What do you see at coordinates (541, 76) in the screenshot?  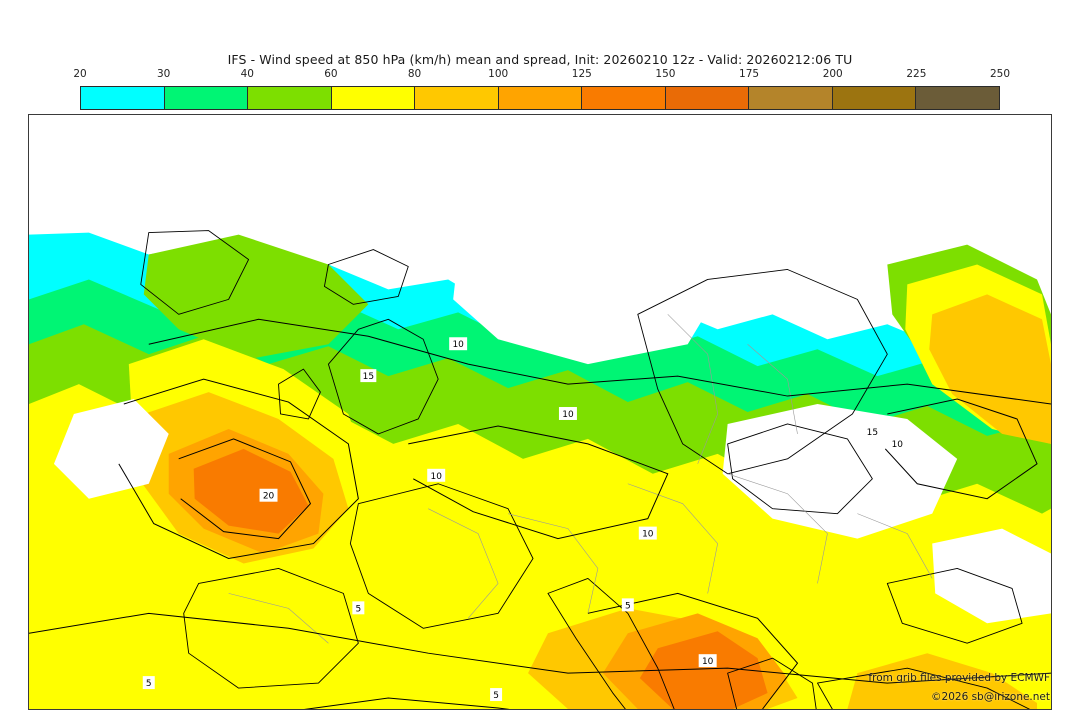 I see `colorbar-ticks: 20 30 40 60 80 100 125 150 175 200 225 250` at bounding box center [541, 76].